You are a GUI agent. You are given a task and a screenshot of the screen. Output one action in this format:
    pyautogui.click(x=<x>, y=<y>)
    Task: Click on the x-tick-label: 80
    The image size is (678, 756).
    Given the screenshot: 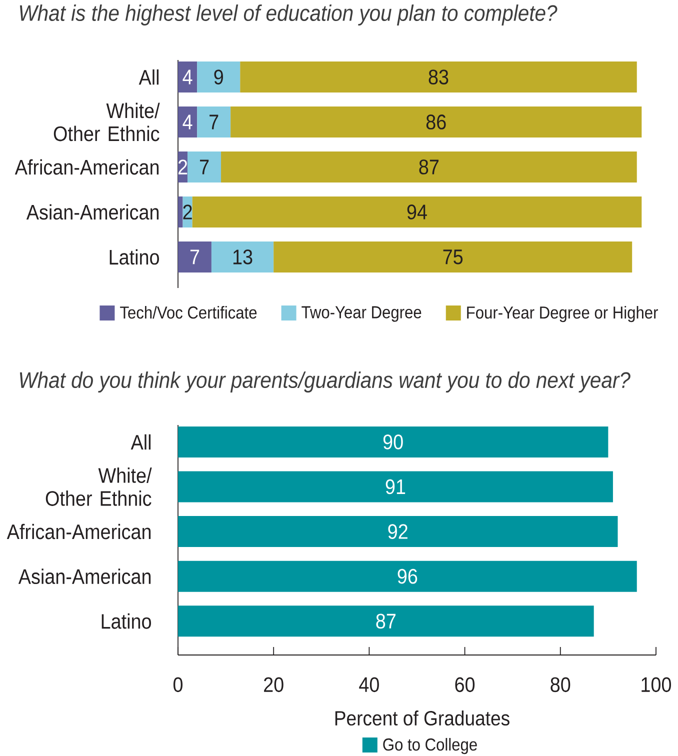 What is the action you would take?
    pyautogui.click(x=560, y=684)
    